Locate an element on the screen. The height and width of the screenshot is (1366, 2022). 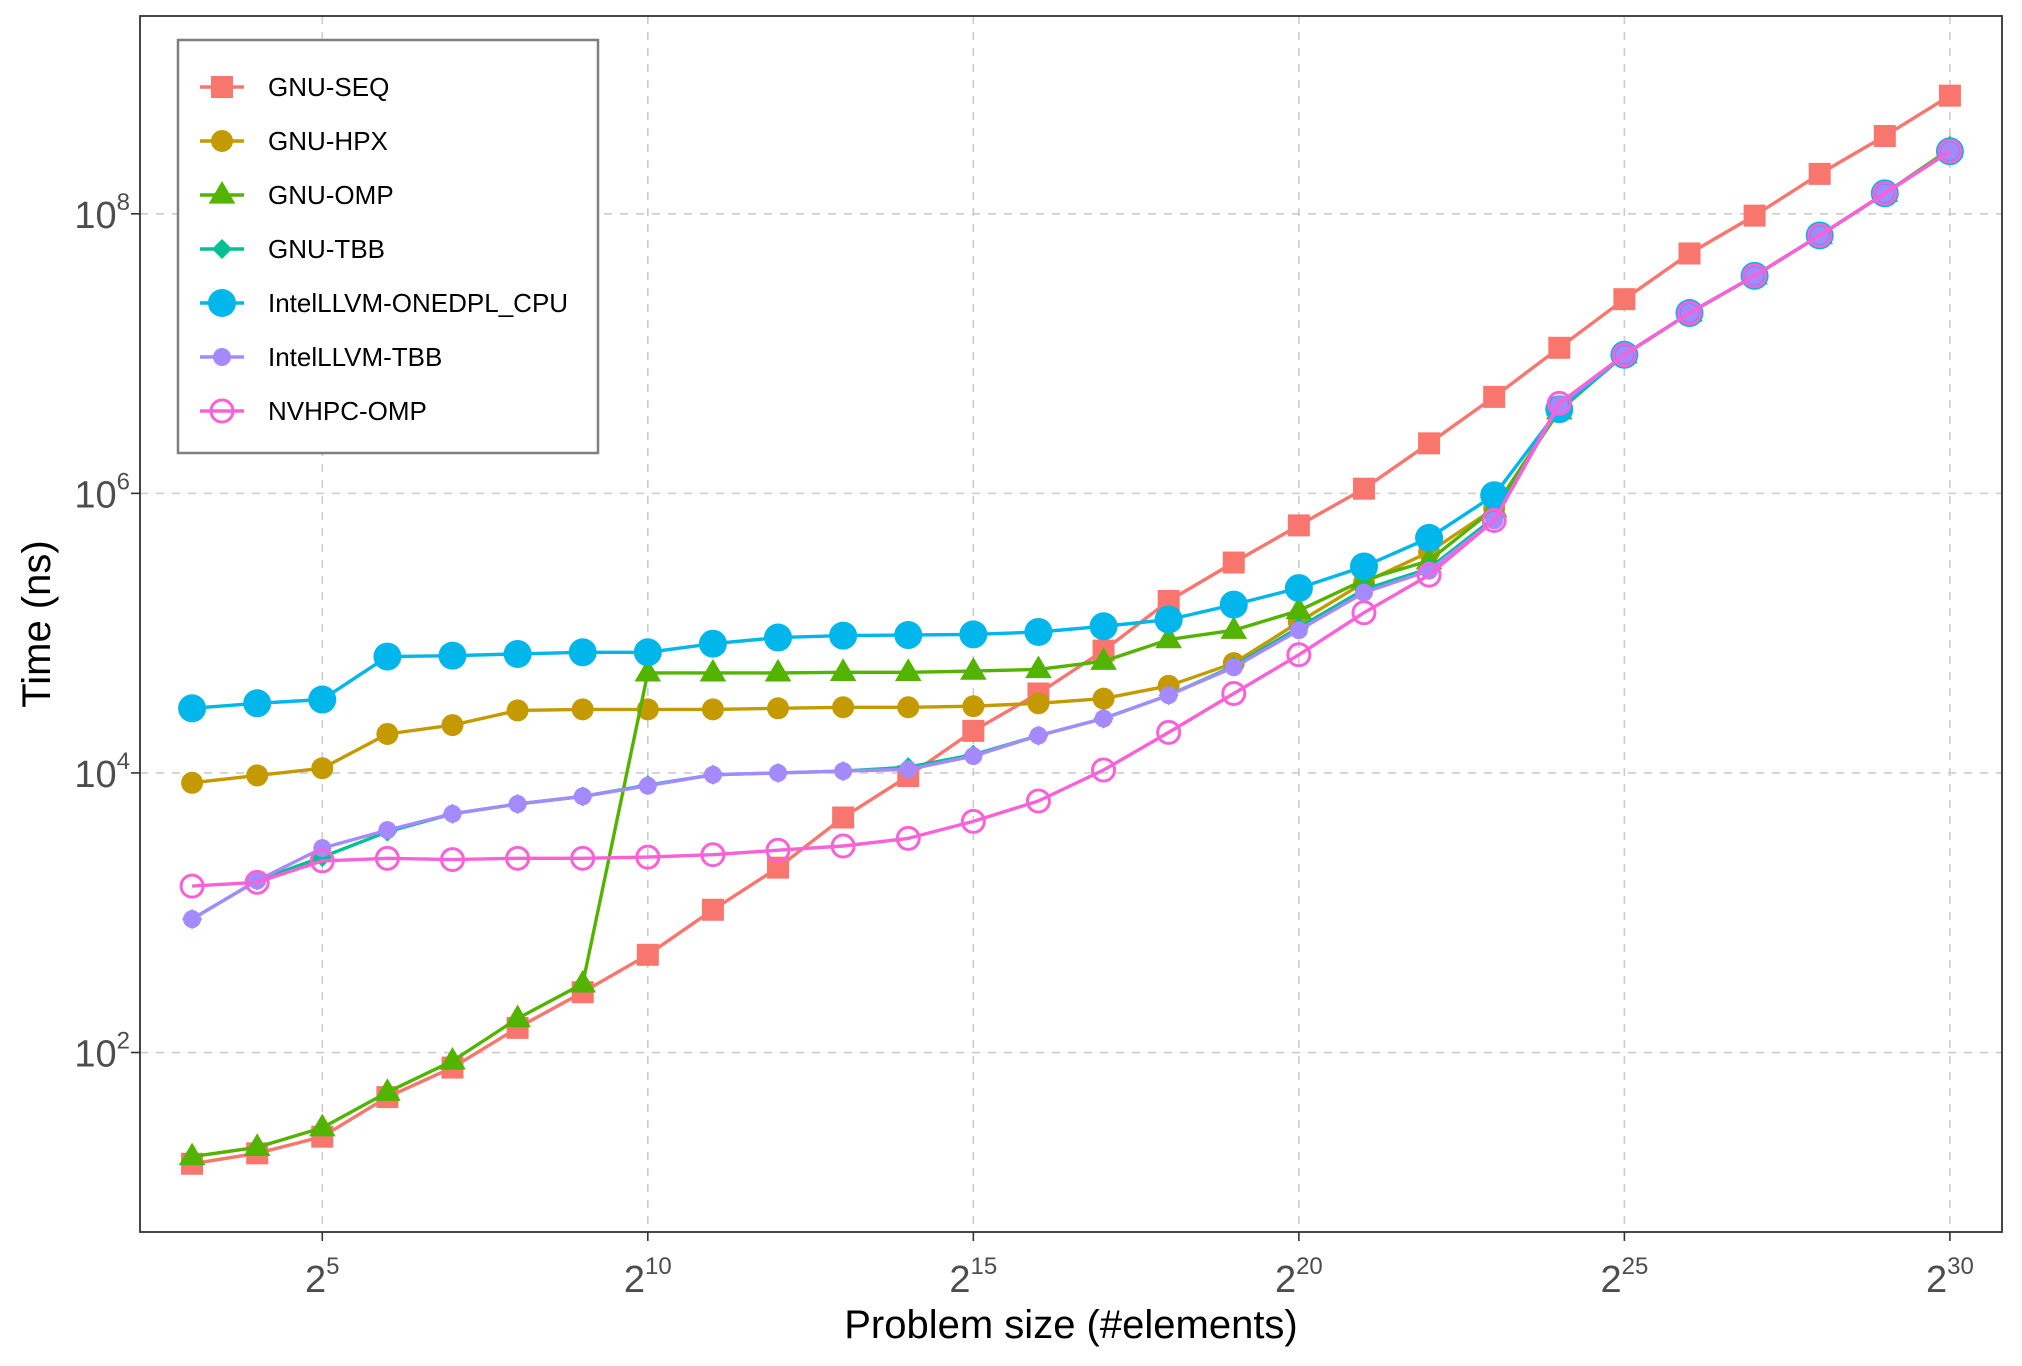
legend-item: GNU-TBB is located at coordinates (292, 249).